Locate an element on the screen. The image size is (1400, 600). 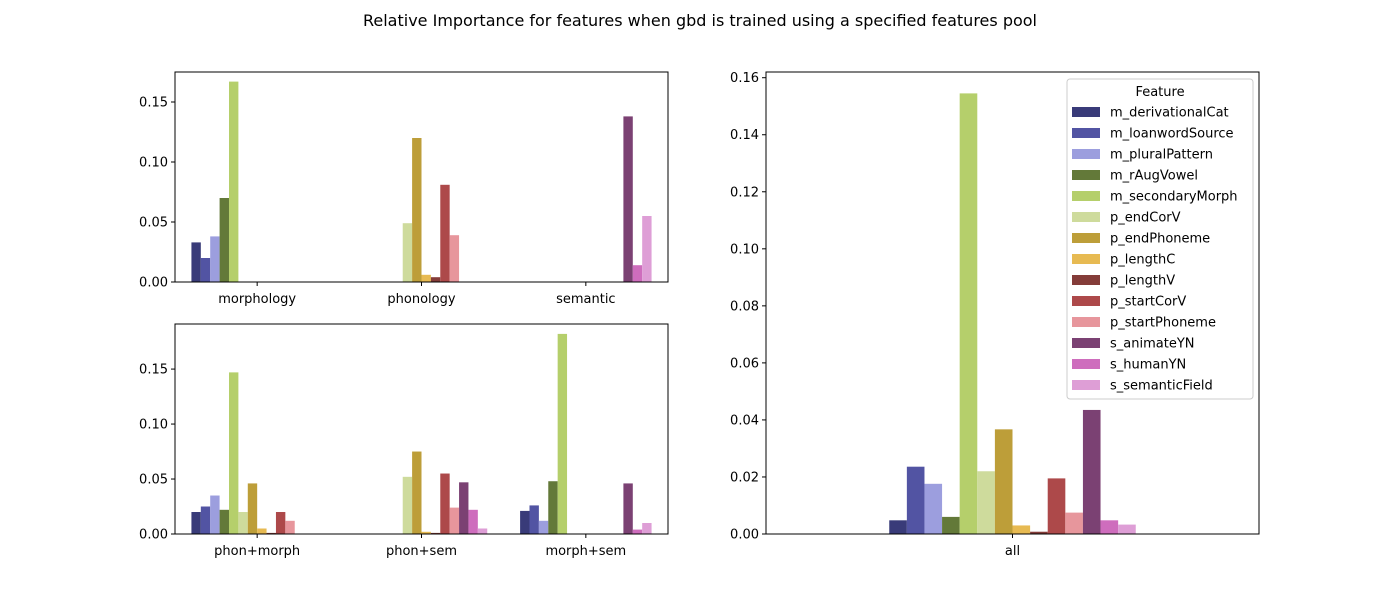
bar-p_endCorV-phon+morph is located at coordinates (243, 523).